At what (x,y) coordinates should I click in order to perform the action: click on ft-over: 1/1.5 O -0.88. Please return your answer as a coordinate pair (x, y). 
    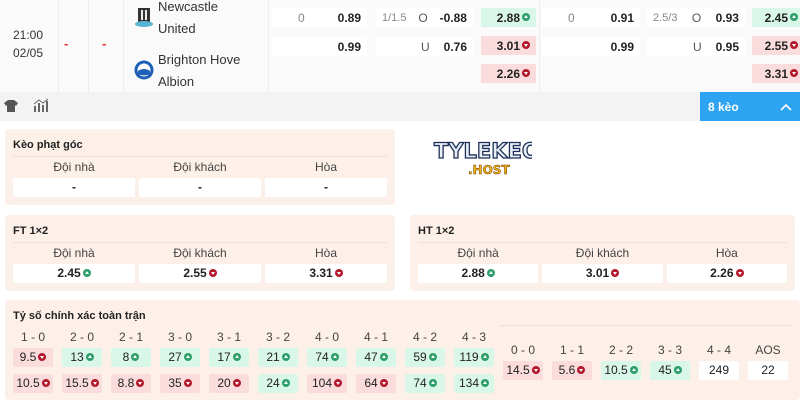
    Looking at the image, I should click on (424, 17).